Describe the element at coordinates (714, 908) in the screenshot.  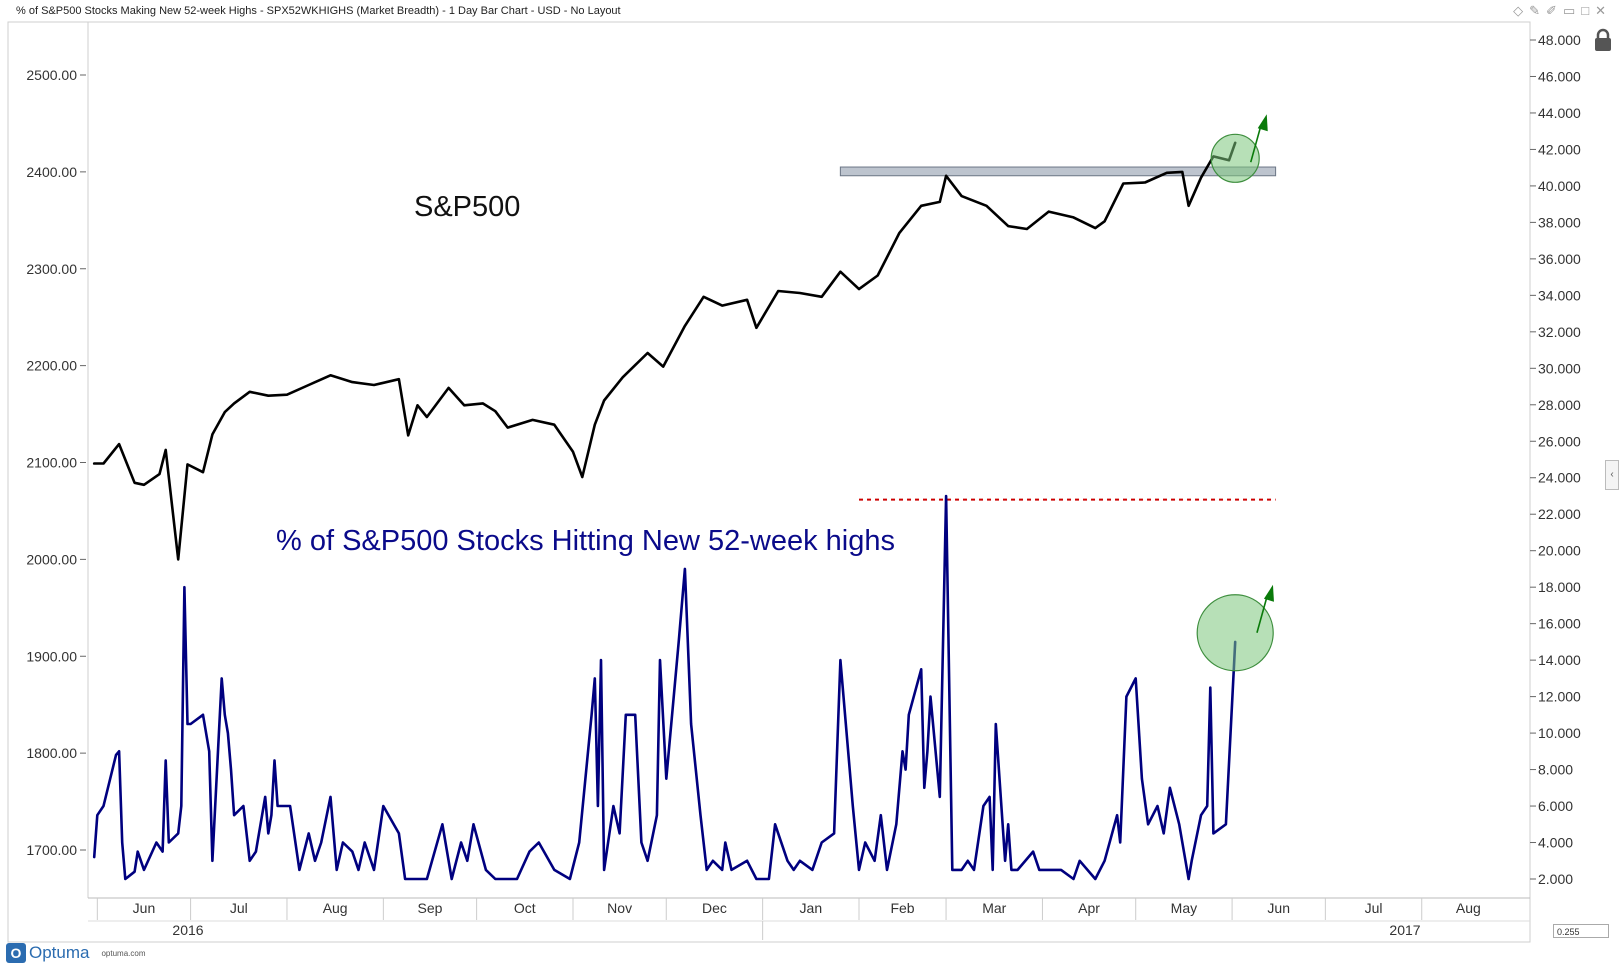
I see `month-label: Dec` at that location.